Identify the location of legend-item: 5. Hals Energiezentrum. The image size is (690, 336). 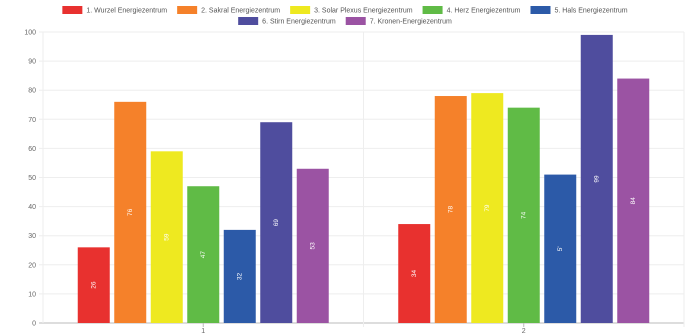
(579, 10).